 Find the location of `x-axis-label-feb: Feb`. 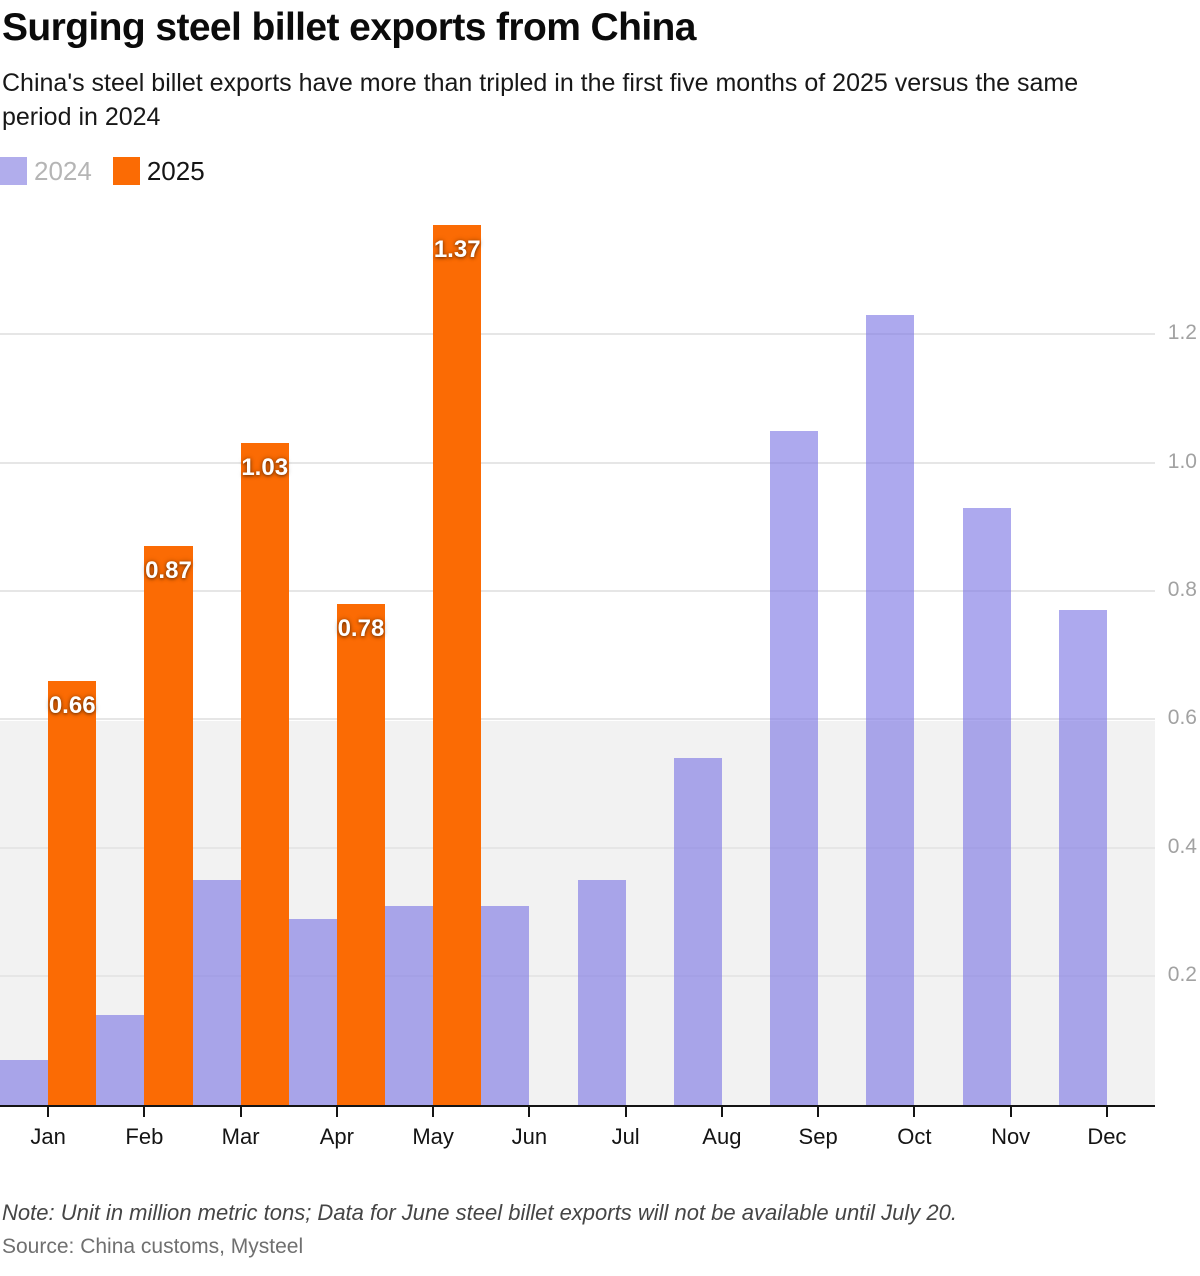

x-axis-label-feb: Feb is located at coordinates (144, 1136).